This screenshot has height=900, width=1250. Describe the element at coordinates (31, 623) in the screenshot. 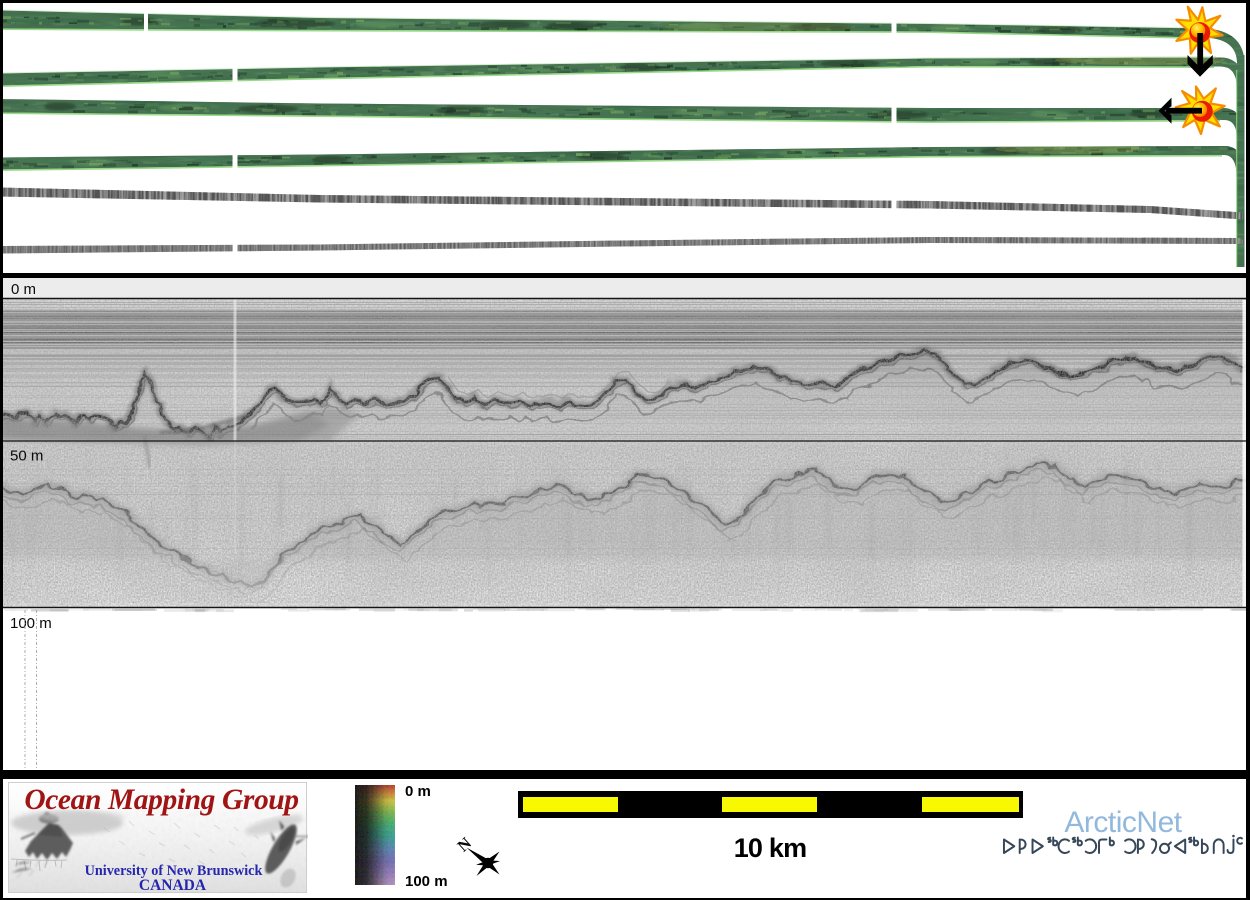

I see `svg-text: 100 m` at that location.